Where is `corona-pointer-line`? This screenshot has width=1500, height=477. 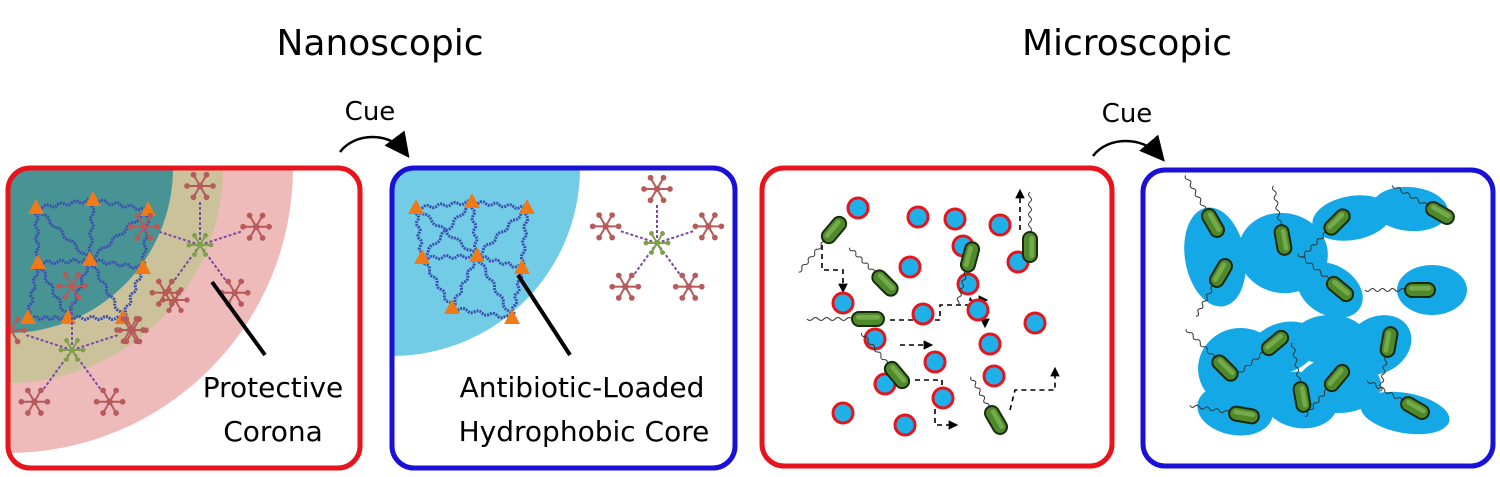
corona-pointer-line is located at coordinates (238, 318).